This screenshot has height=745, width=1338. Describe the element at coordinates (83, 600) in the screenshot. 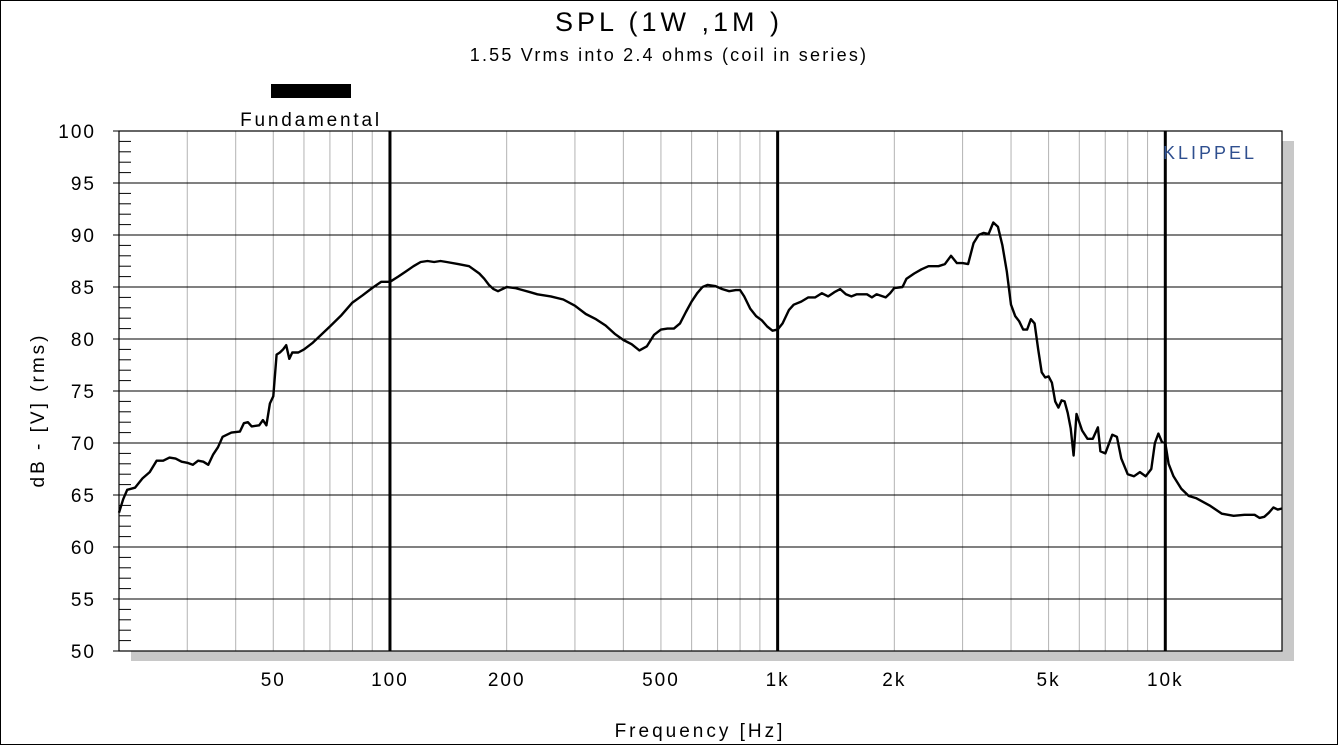

I see `y-tick-label: 55` at that location.